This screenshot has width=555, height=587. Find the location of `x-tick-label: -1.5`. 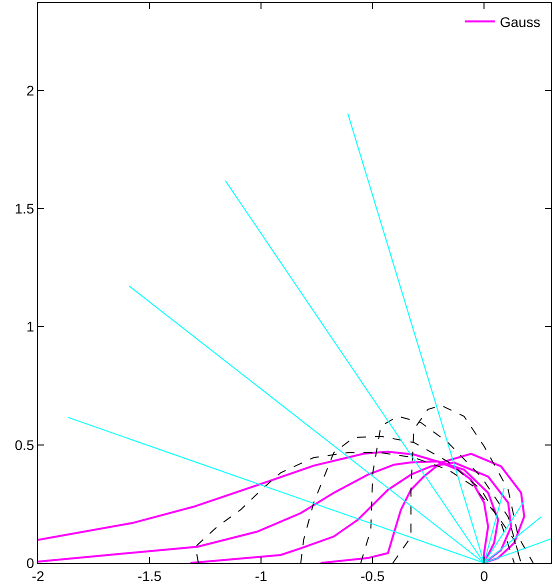

x-tick-label: -1.5 is located at coordinates (149, 576).